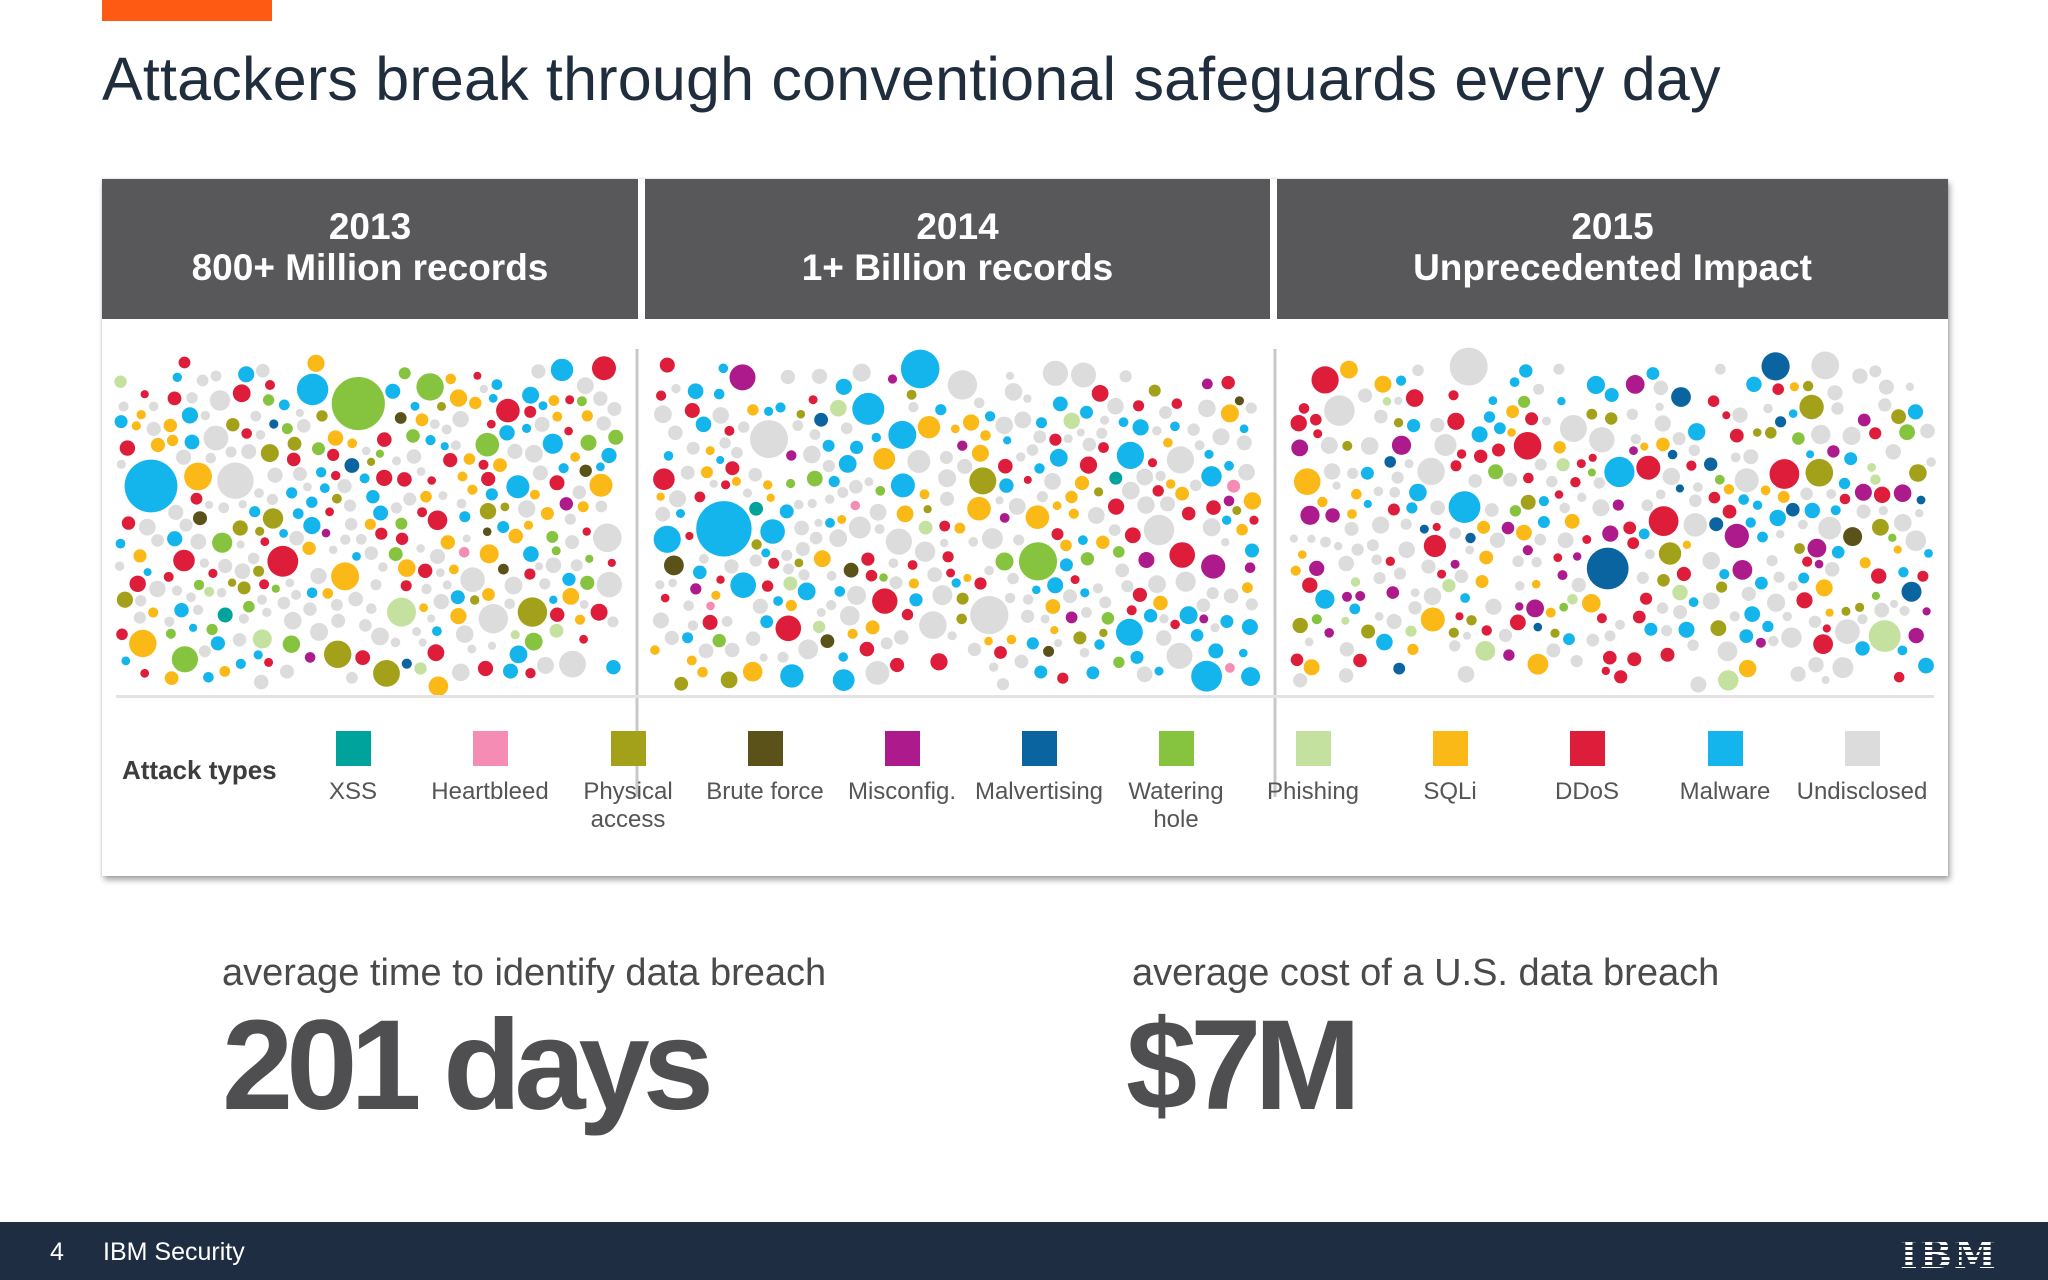  I want to click on legend-item-label: Malvertising, so click(1039, 791).